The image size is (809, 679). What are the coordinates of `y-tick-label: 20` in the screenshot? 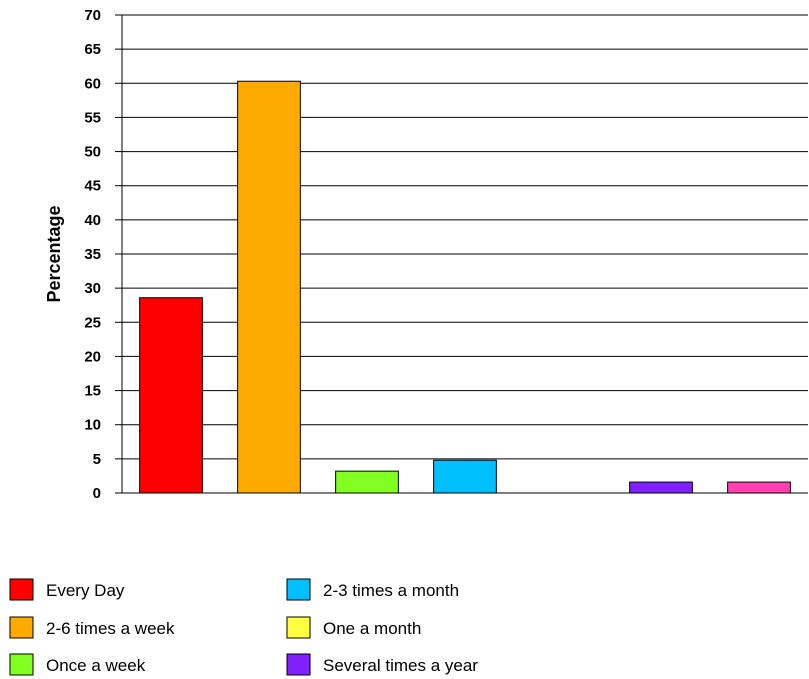 It's located at (92, 356).